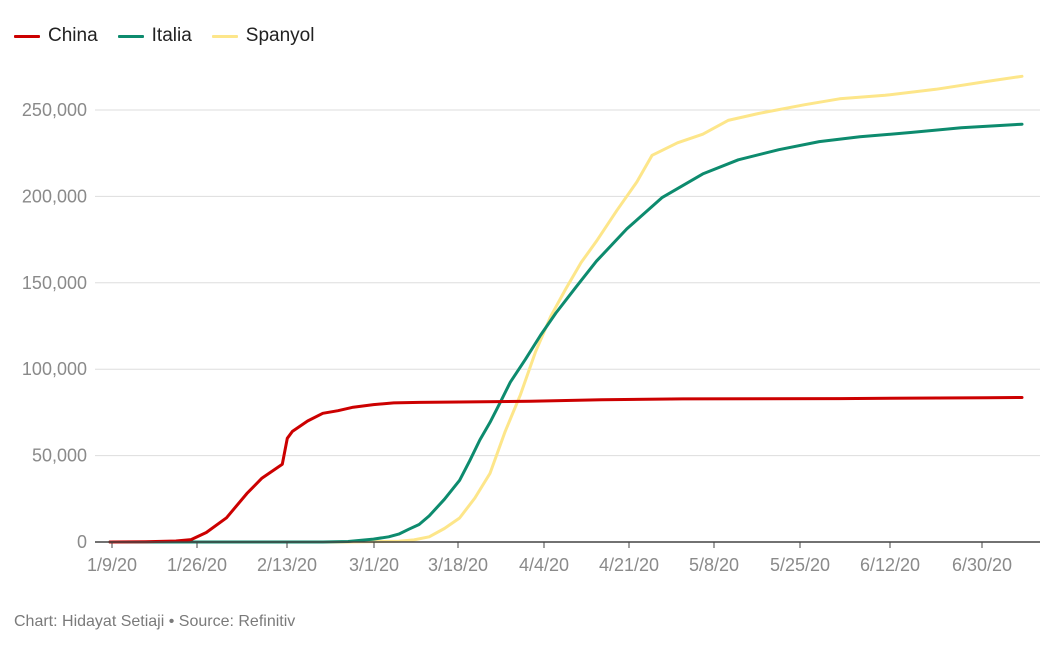 This screenshot has width=1054, height=655. I want to click on legend-item-china: China, so click(56, 36).